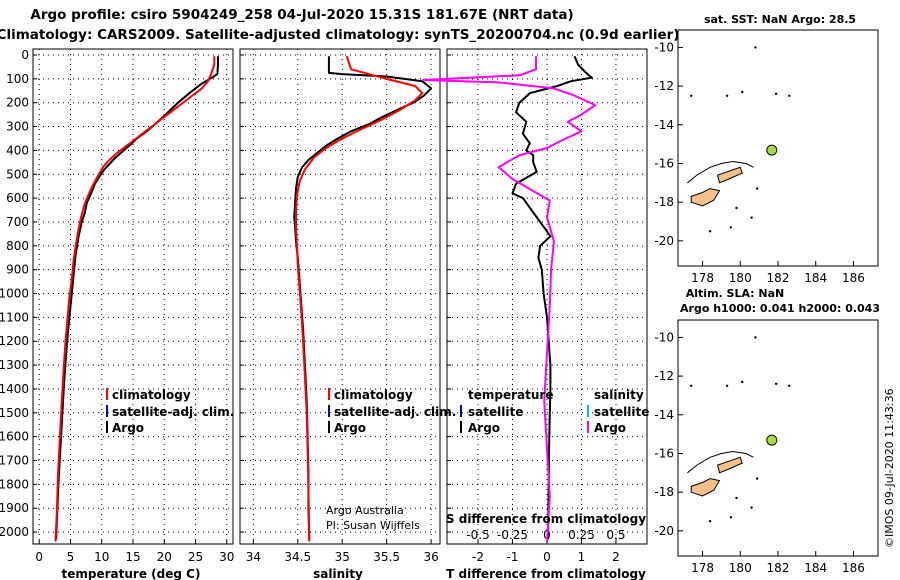 This screenshot has height=580, width=900. Describe the element at coordinates (853, 568) in the screenshot. I see `lon-tick-label: 186` at that location.